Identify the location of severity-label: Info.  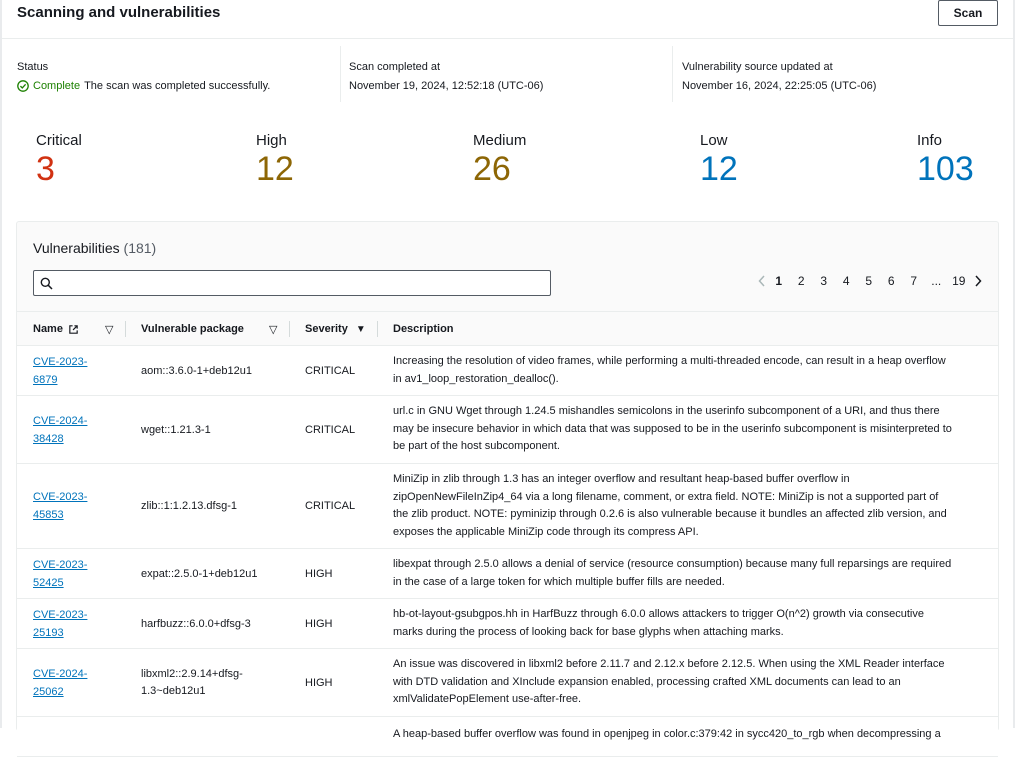
(930, 140).